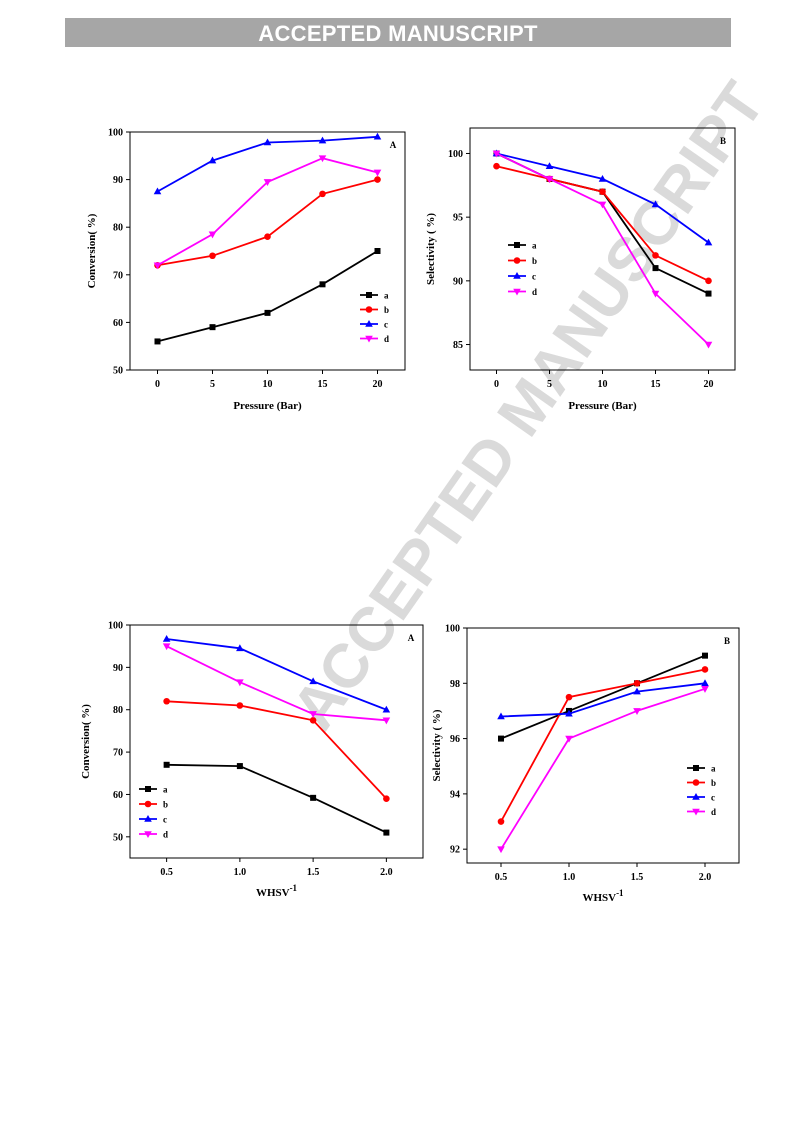 This screenshot has height=1121, width=793. Describe the element at coordinates (637, 877) in the screenshot. I see `x-tick-label: 1.5` at that location.